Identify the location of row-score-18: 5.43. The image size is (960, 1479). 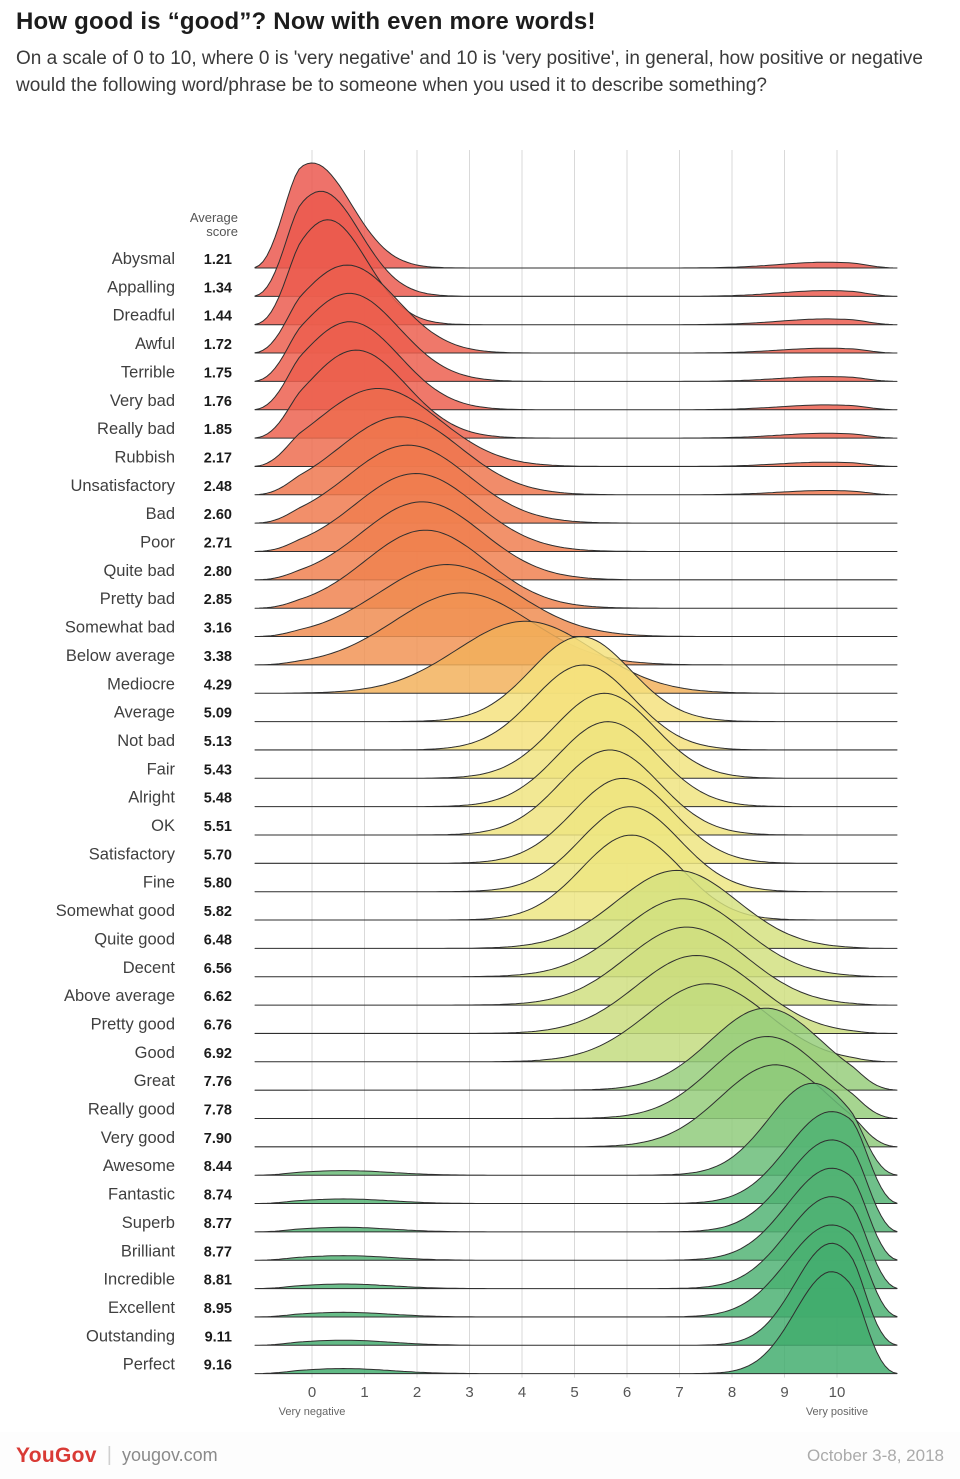
(218, 770).